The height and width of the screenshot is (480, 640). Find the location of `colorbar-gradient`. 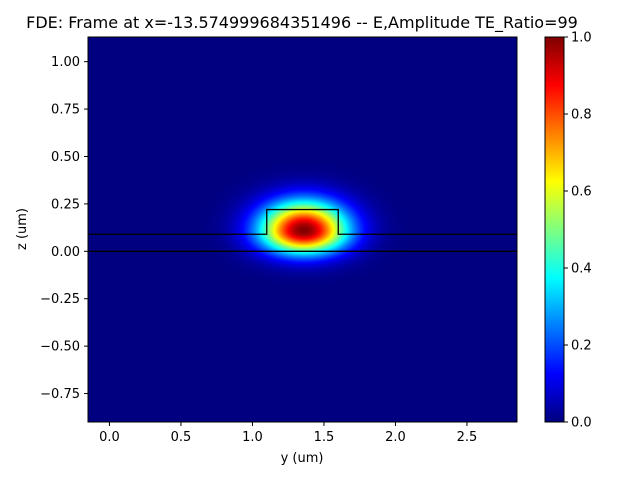

colorbar-gradient is located at coordinates (554, 229).